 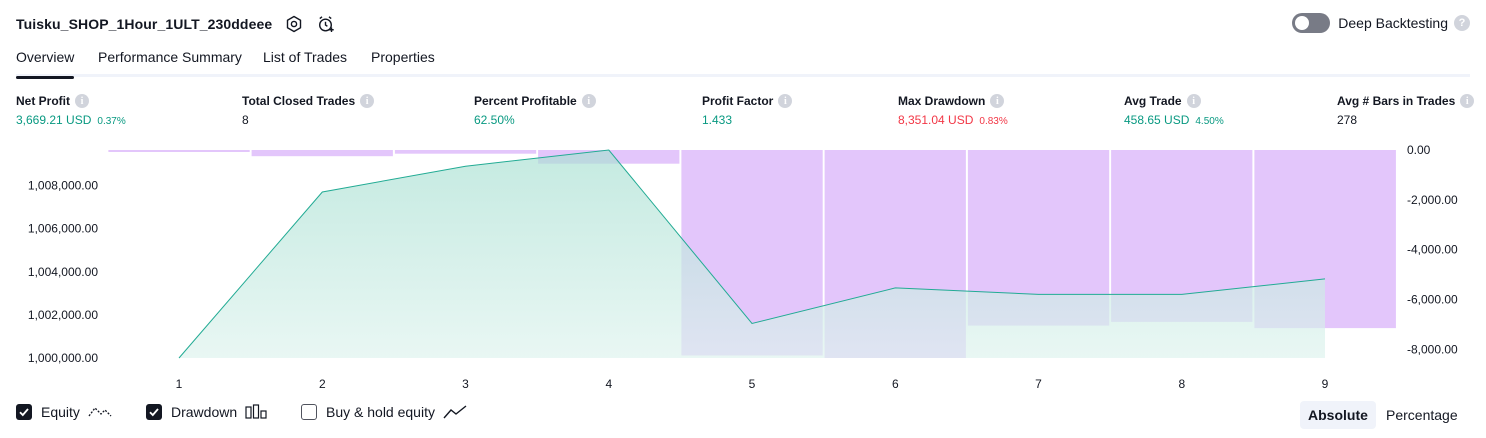 I want to click on right-axis-tick-label: -6,000.00, so click(x=1432, y=299).